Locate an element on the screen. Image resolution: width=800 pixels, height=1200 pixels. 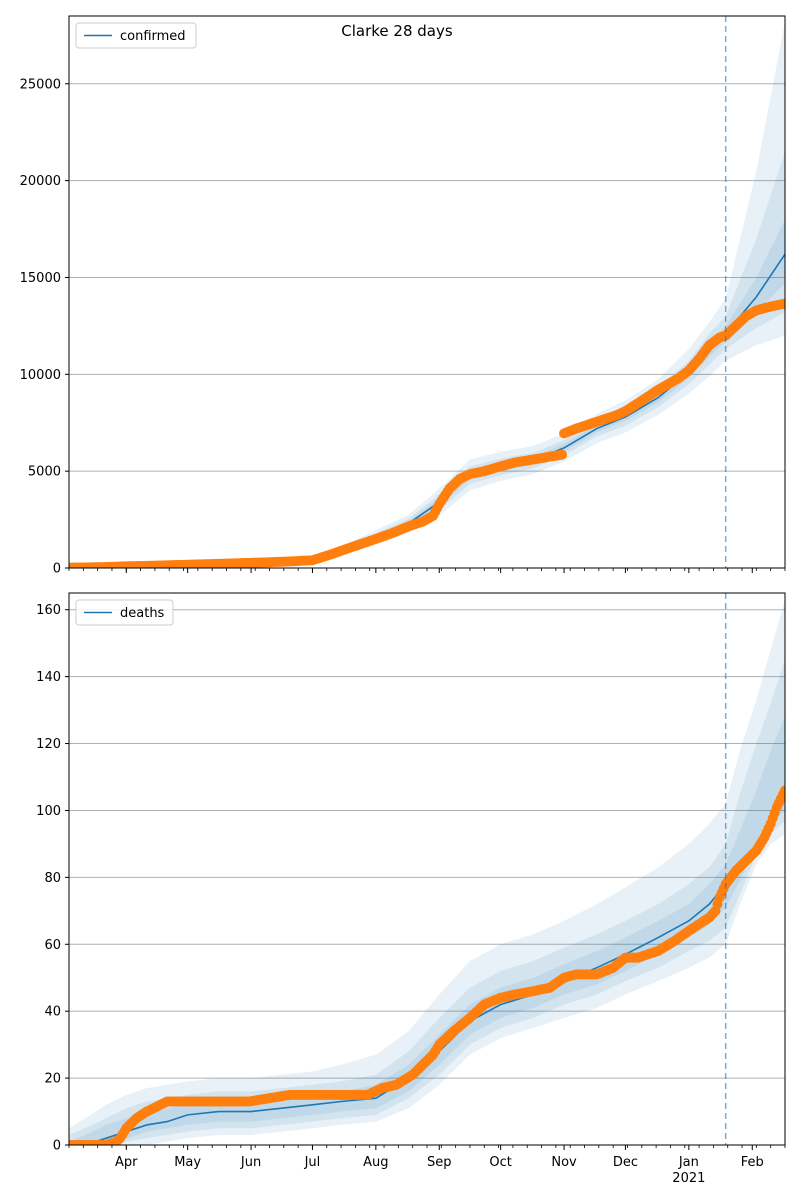
legend: deaths is located at coordinates (124, 612).